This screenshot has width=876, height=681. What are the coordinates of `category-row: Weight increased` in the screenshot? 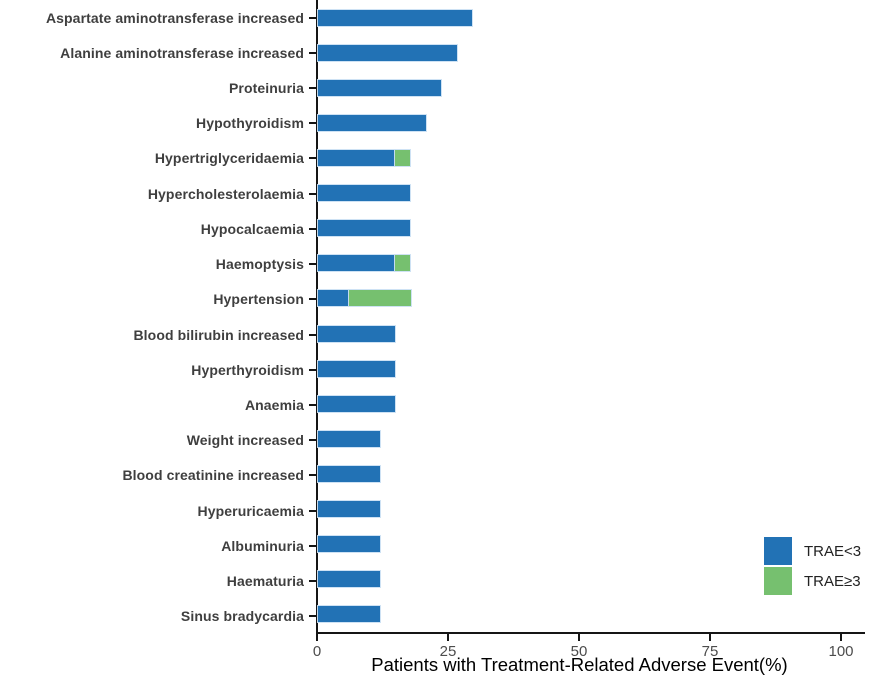 It's located at (158, 440).